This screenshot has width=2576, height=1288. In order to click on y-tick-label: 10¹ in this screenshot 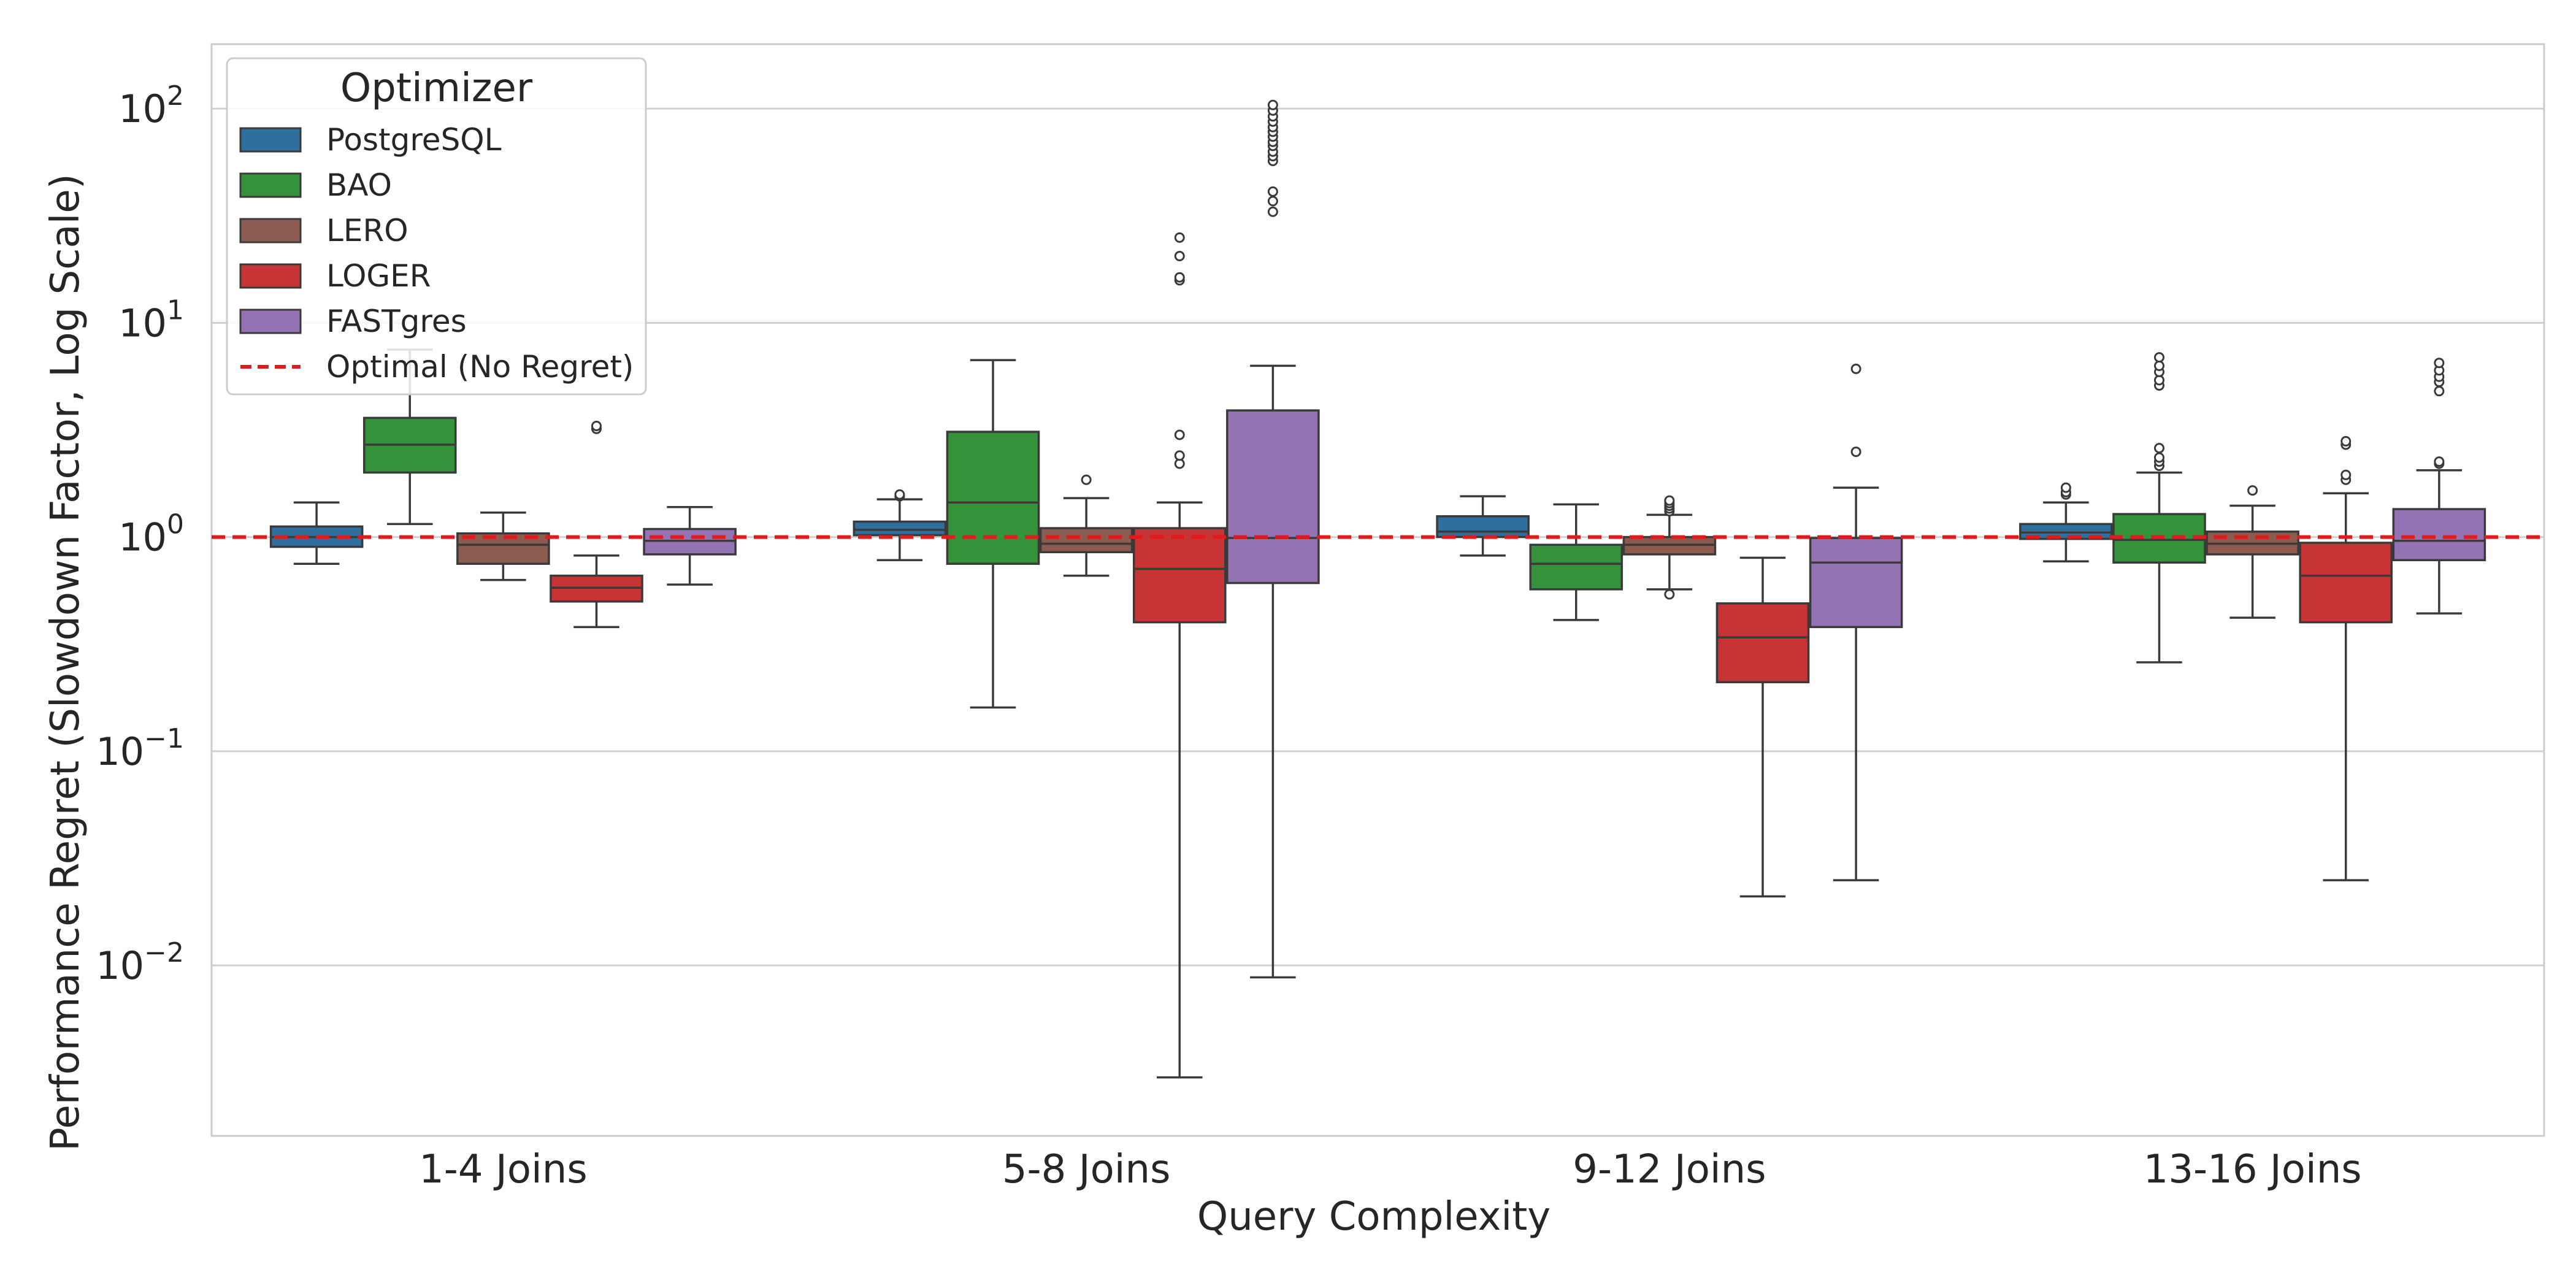, I will do `click(151, 319)`.